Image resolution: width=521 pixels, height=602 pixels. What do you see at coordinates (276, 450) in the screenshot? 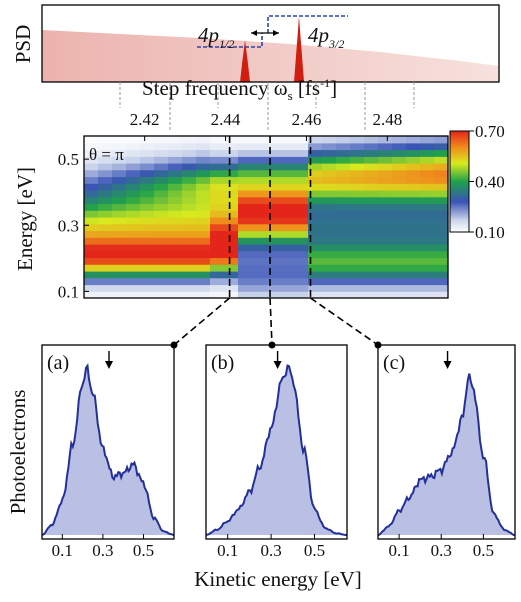
I see `spectrum-line` at bounding box center [276, 450].